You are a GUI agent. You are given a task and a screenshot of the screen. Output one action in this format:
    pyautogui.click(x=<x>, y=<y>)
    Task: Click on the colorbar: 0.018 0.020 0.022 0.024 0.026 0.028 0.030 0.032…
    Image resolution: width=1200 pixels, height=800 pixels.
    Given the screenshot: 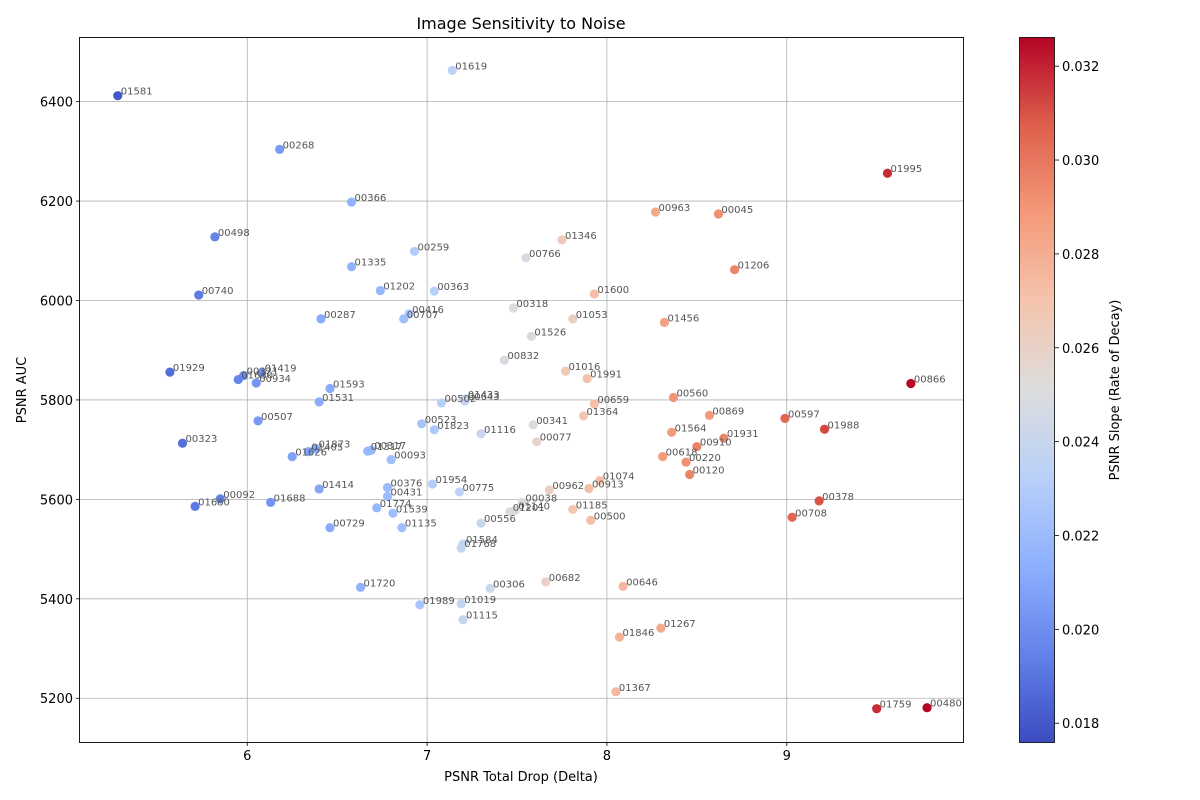 What is the action you would take?
    pyautogui.click(x=1071, y=390)
    